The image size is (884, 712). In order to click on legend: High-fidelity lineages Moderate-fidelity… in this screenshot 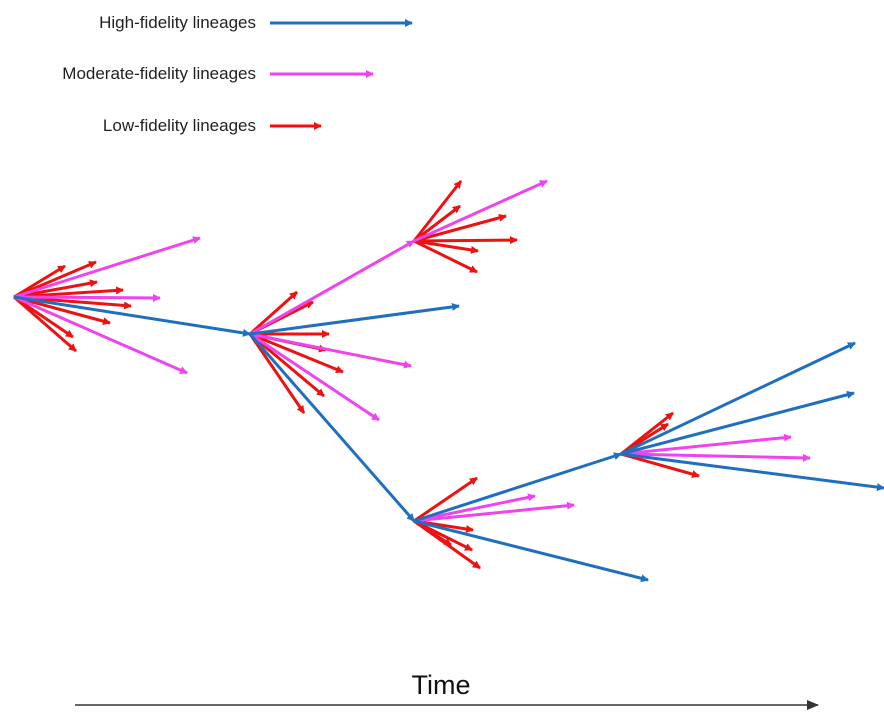, I will do `click(237, 74)`.